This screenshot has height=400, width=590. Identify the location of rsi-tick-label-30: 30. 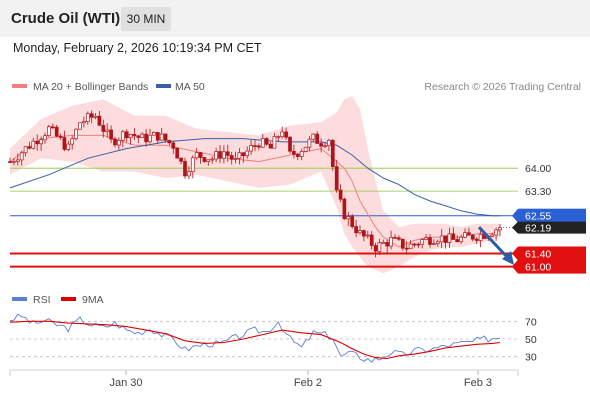
(531, 358).